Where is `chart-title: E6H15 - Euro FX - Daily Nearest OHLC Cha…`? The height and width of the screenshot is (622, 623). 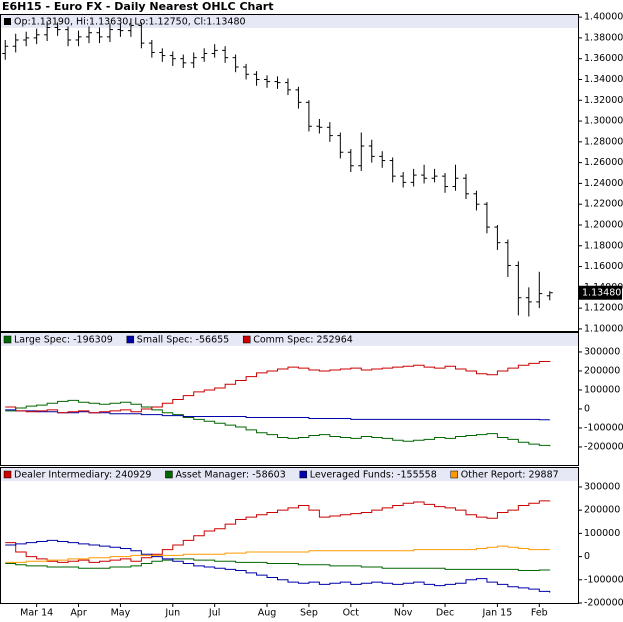
chart-title: E6H15 - Euro FX - Daily Nearest OHLC Cha… is located at coordinates (137, 6).